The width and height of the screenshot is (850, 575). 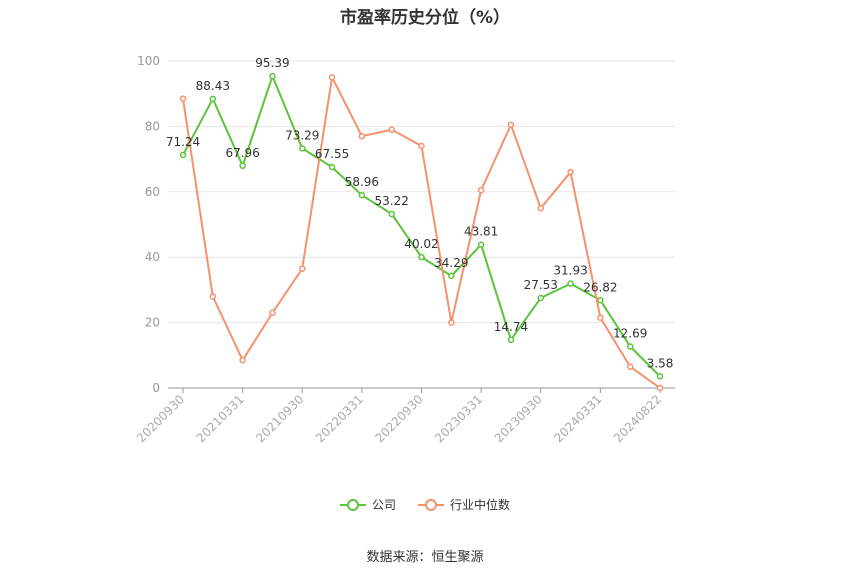 I want to click on company-data-label: 12.69, so click(x=630, y=334).